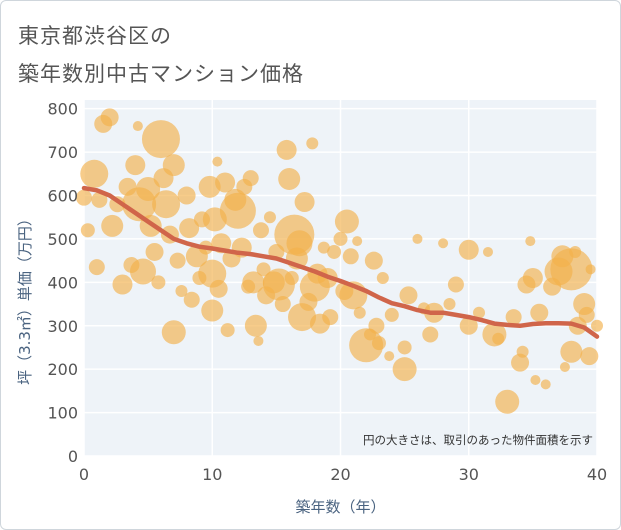 Image resolution: width=621 pixels, height=530 pixels. What do you see at coordinates (73, 456) in the screenshot?
I see `y-tick-label: 0` at bounding box center [73, 456].